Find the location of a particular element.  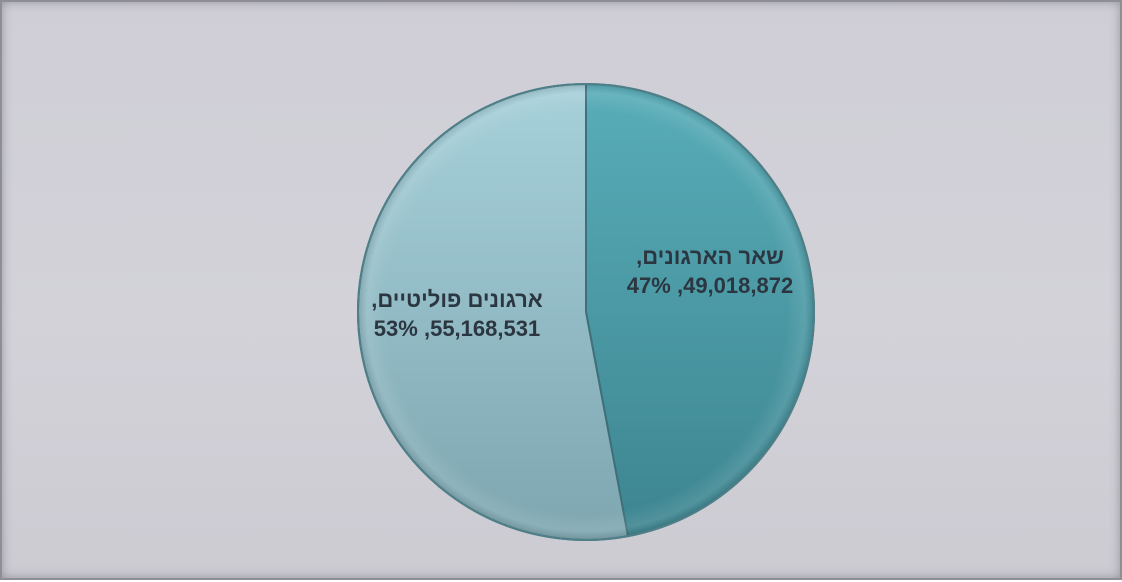

slice-percent-others: 47% is located at coordinates (649, 285).